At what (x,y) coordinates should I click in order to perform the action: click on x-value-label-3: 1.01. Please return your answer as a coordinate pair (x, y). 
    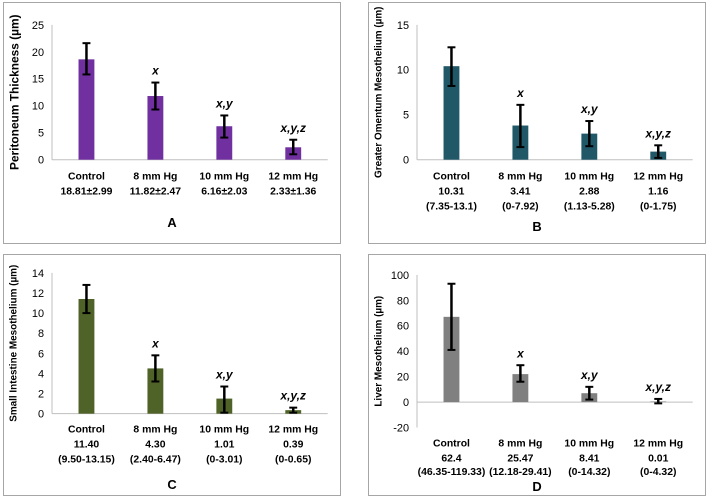
    Looking at the image, I should click on (224, 444).